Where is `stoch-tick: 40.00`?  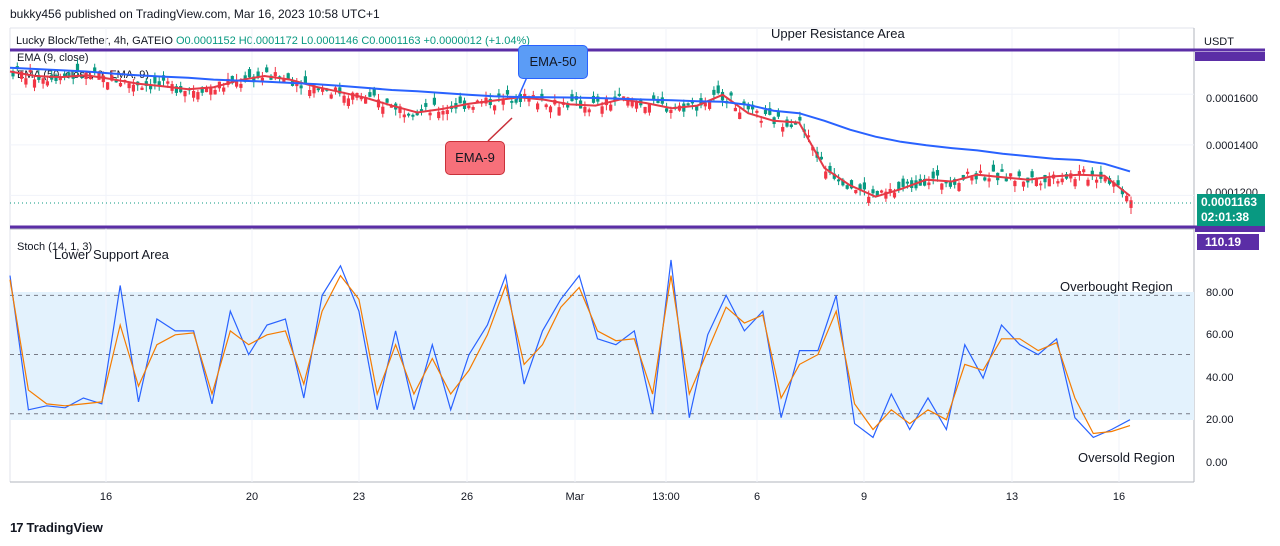 stoch-tick: 40.00 is located at coordinates (1220, 378).